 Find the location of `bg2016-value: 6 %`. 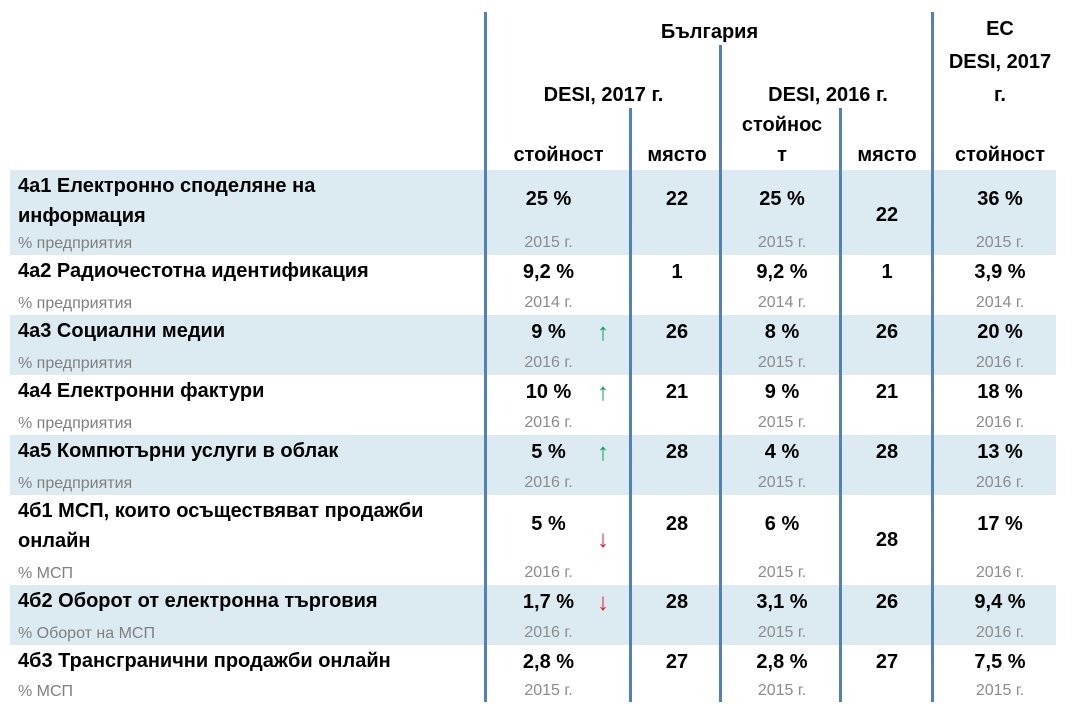

bg2016-value: 6 % is located at coordinates (782, 524).